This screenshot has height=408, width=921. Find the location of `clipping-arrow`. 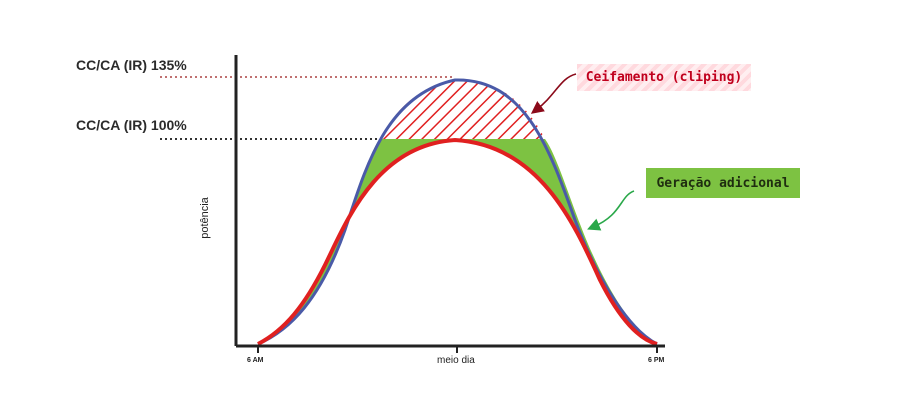

clipping-arrow is located at coordinates (553, 93).